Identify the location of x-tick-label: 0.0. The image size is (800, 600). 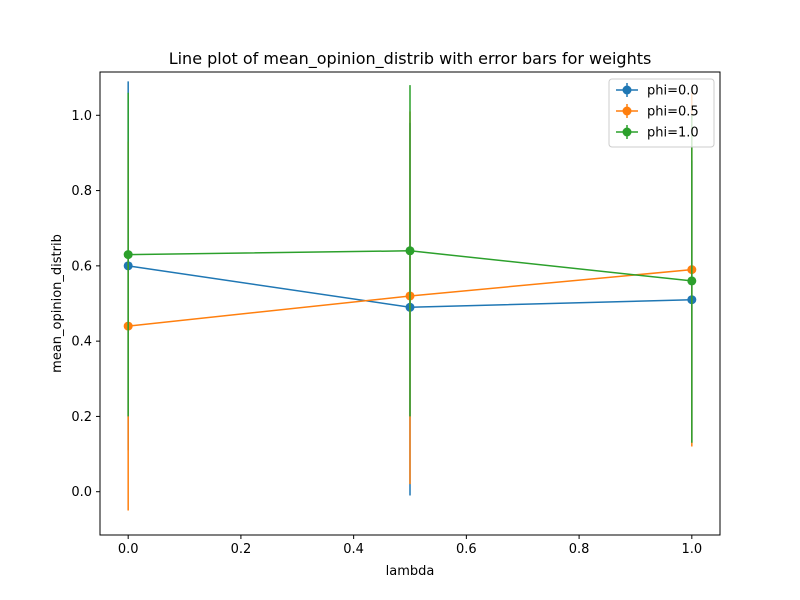
(128, 549).